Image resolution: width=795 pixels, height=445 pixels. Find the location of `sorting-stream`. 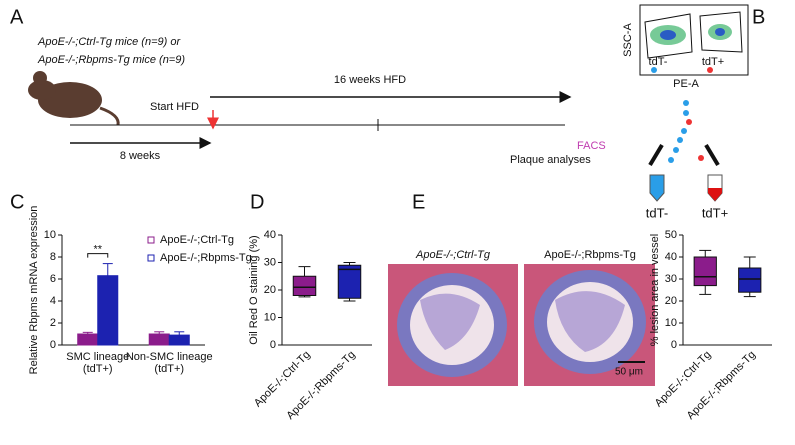

sorting-stream is located at coordinates (684, 133).